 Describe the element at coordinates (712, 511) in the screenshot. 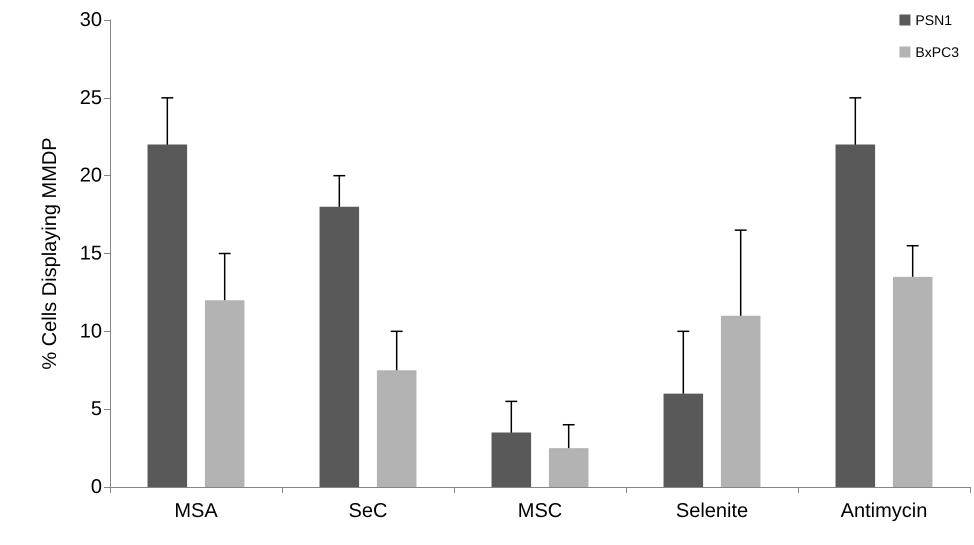

I see `x-tick-label: Selenite` at that location.